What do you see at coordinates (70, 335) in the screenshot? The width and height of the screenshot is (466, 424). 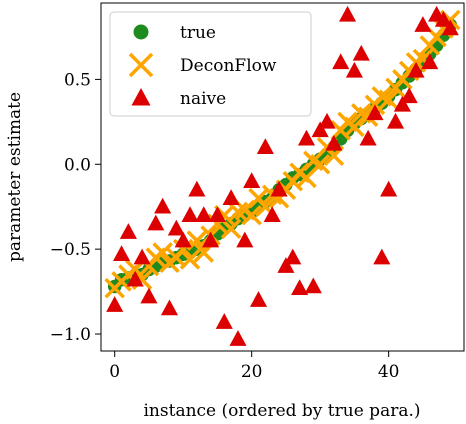 I see `y-tick-label: −1.0` at bounding box center [70, 335].